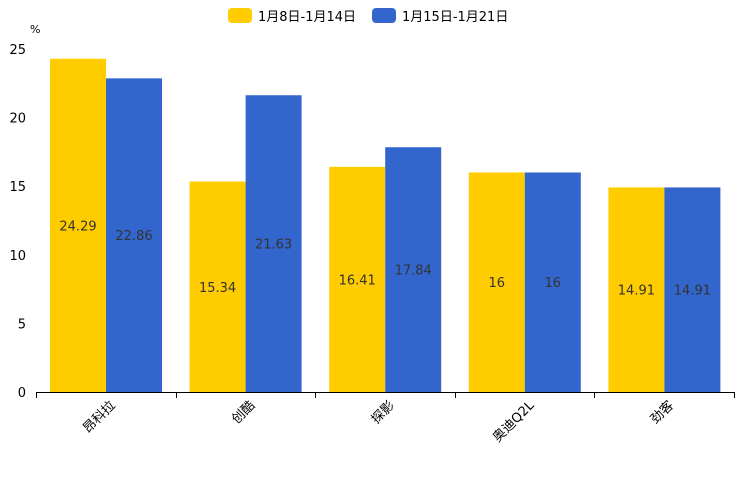 This screenshot has width=744, height=500. I want to click on data-label: 24.29, so click(77, 226).